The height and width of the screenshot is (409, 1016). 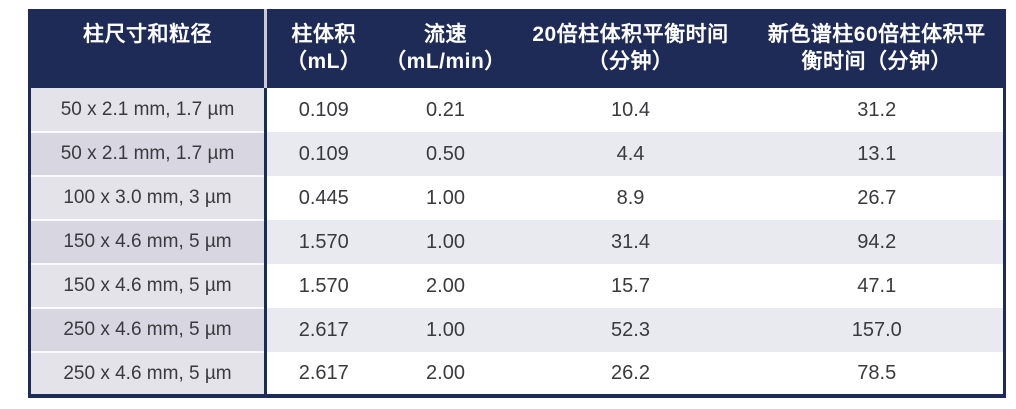 What do you see at coordinates (877, 374) in the screenshot?
I see `equilibration-60x-cell: 78.5` at bounding box center [877, 374].